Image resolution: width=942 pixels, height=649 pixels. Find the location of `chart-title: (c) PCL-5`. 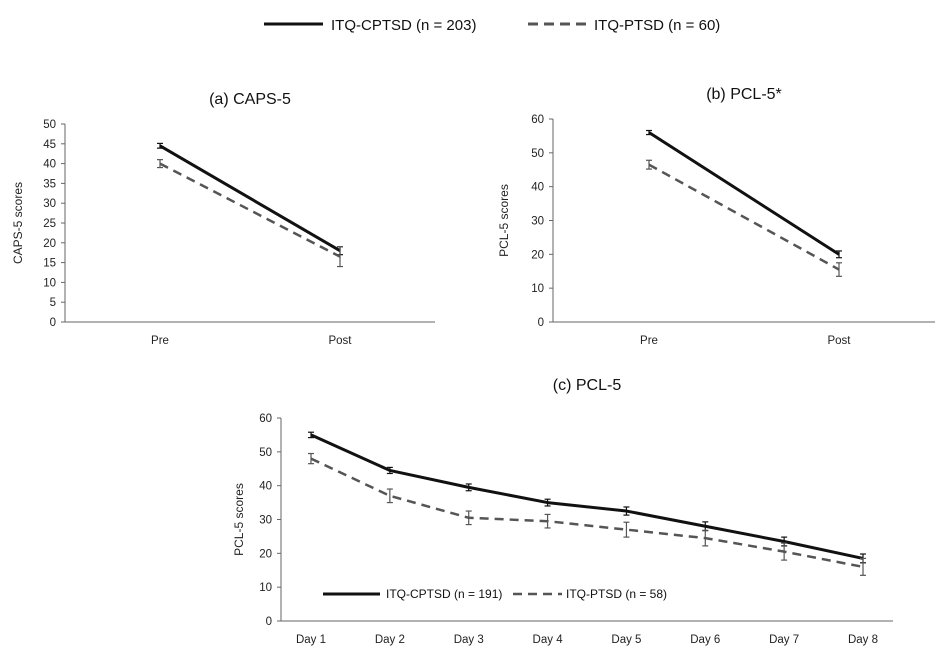

chart-title: (c) PCL-5 is located at coordinates (587, 385).